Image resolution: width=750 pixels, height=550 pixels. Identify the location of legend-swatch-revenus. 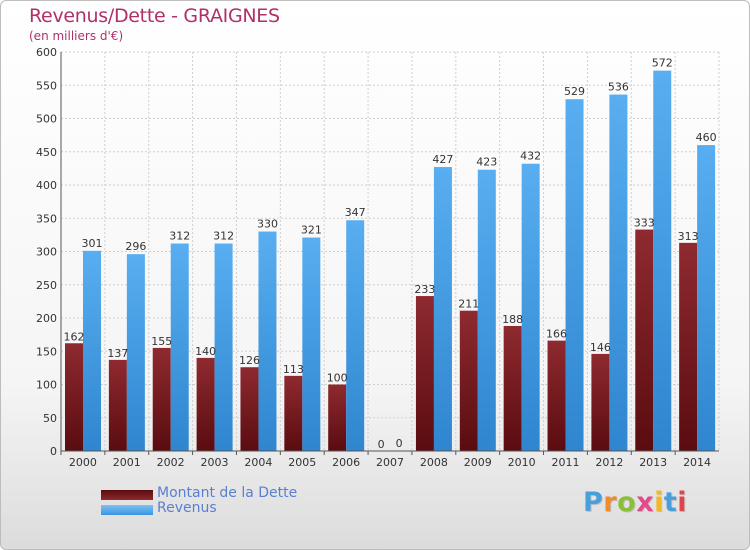
(127, 510).